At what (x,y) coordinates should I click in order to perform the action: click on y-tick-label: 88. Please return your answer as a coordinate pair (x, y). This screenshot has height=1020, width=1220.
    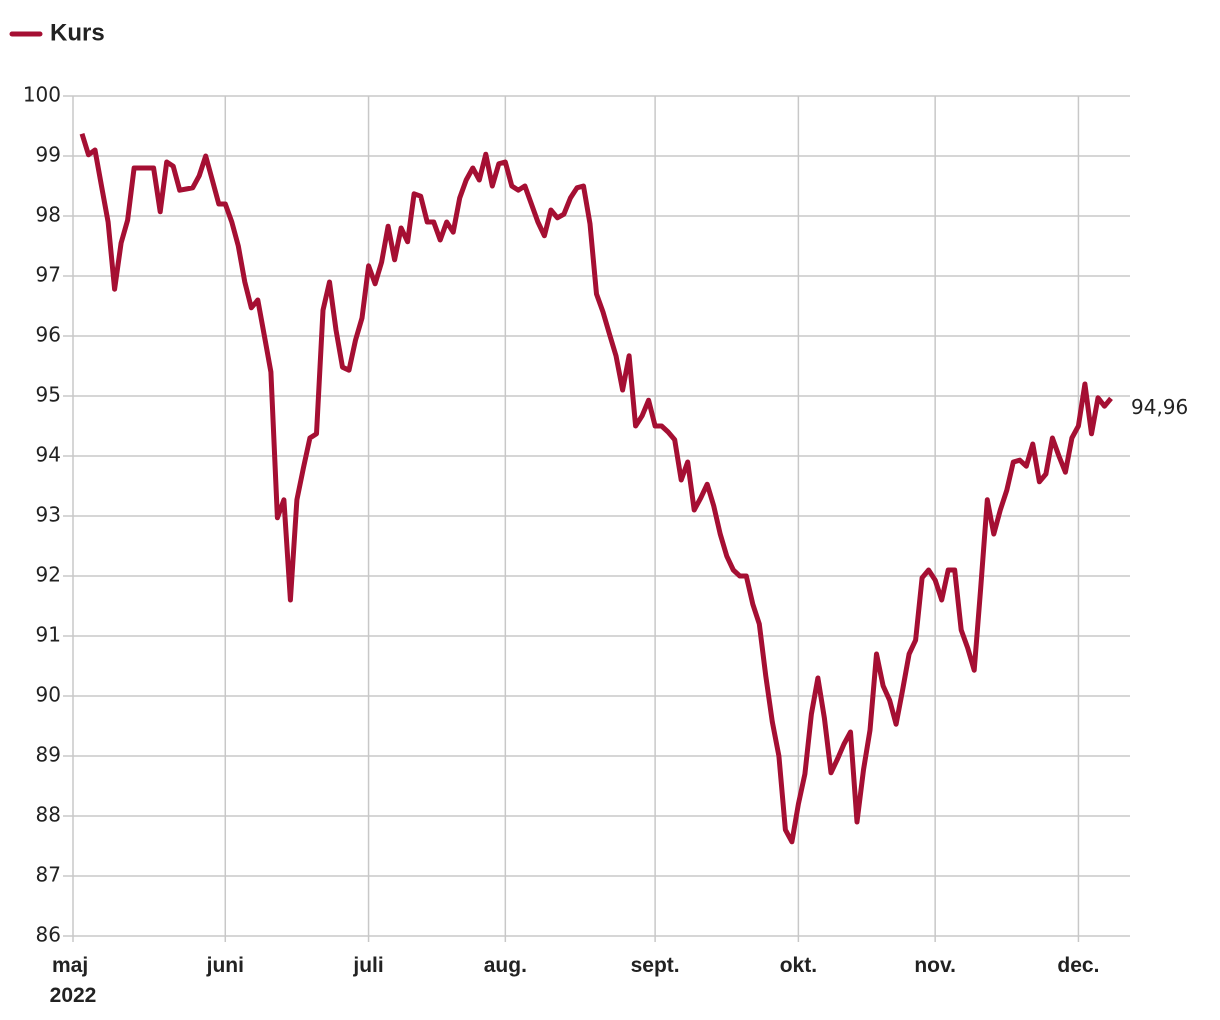
    Looking at the image, I should click on (48, 815).